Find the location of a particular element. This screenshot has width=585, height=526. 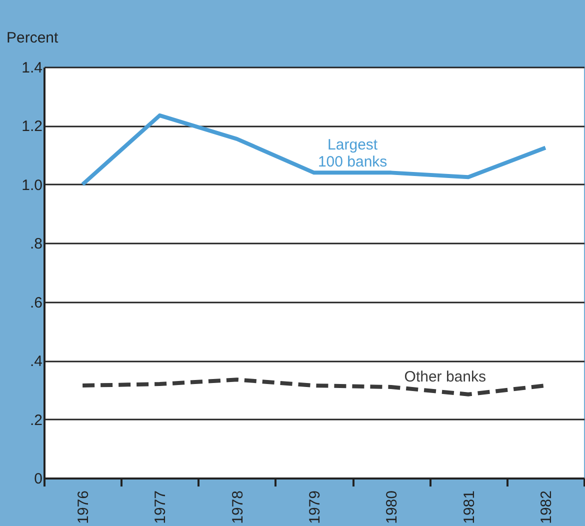

y-tick-label: 1.4 is located at coordinates (32, 68).